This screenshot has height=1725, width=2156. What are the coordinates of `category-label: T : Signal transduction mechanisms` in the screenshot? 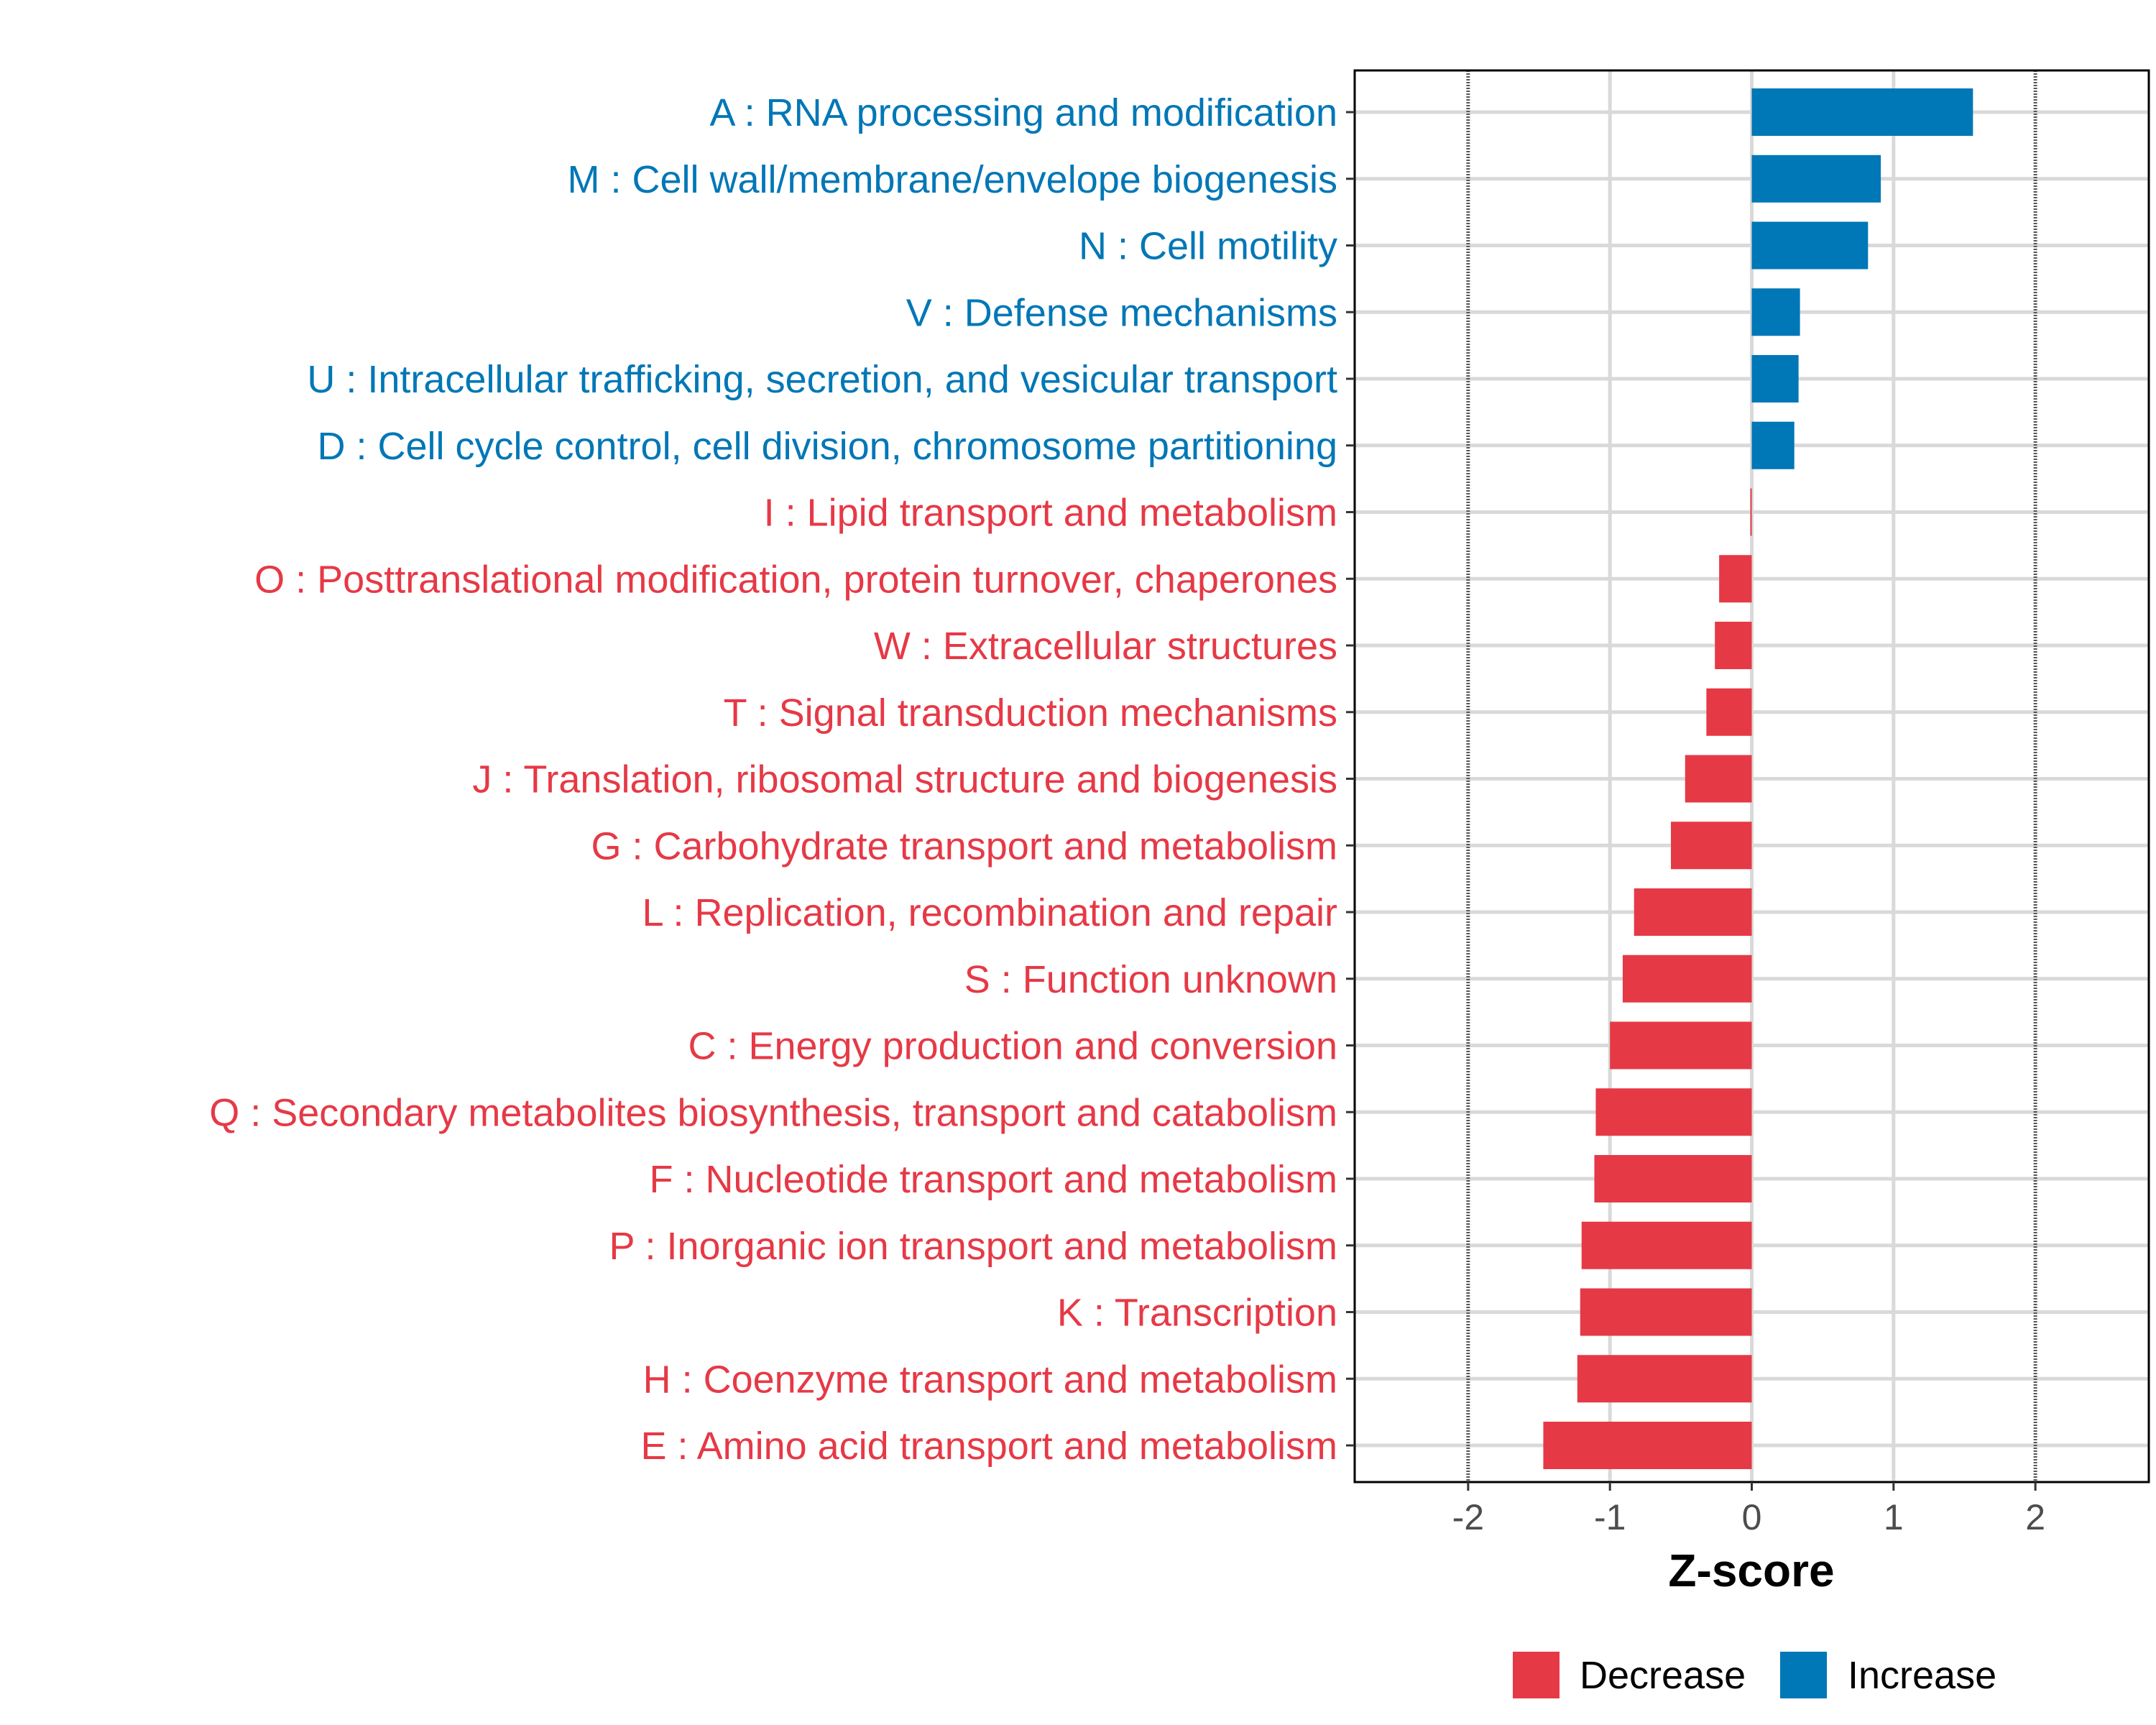 It's located at (1030, 713).